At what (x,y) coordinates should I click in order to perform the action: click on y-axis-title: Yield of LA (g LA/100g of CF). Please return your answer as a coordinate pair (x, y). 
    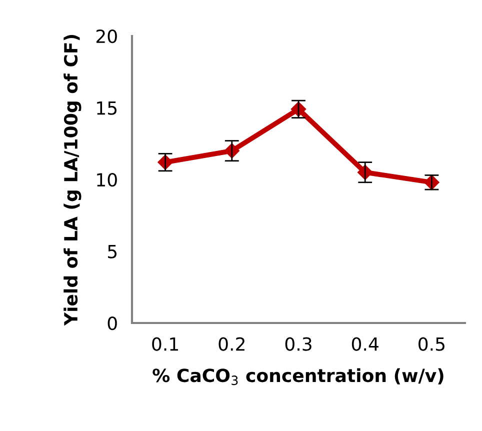
    Looking at the image, I should click on (73, 180).